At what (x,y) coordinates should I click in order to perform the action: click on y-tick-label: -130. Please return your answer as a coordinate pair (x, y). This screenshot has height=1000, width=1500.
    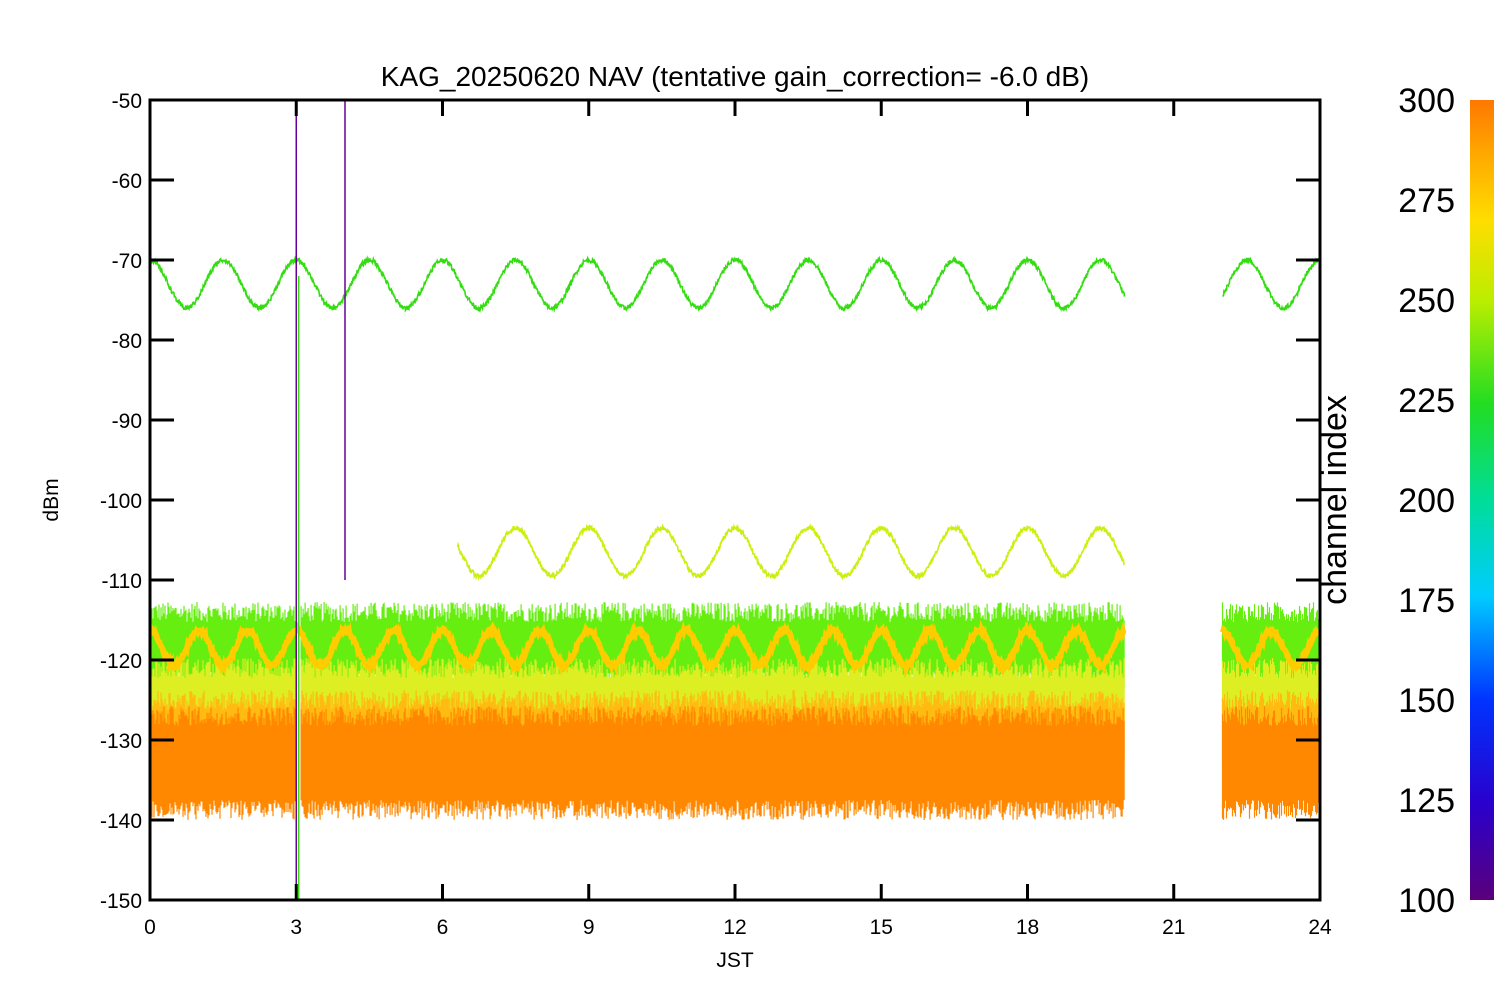
    Looking at the image, I should click on (121, 741).